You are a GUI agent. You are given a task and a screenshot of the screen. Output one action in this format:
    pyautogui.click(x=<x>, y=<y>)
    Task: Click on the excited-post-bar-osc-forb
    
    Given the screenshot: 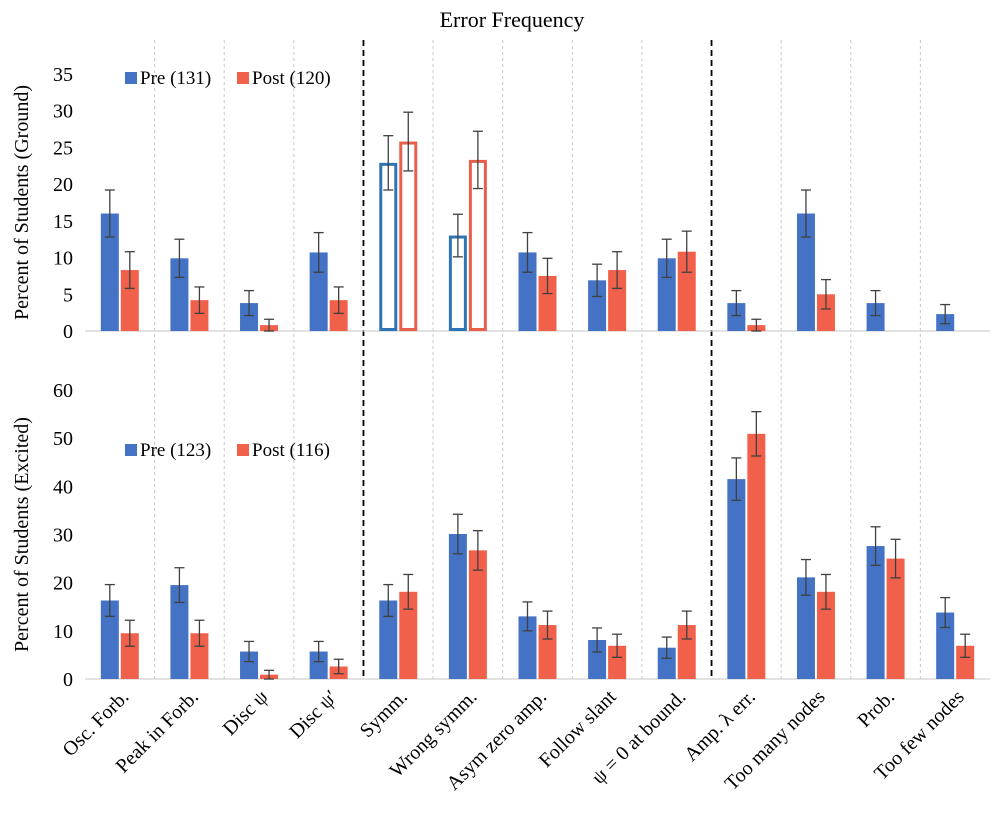 What is the action you would take?
    pyautogui.click(x=129, y=656)
    